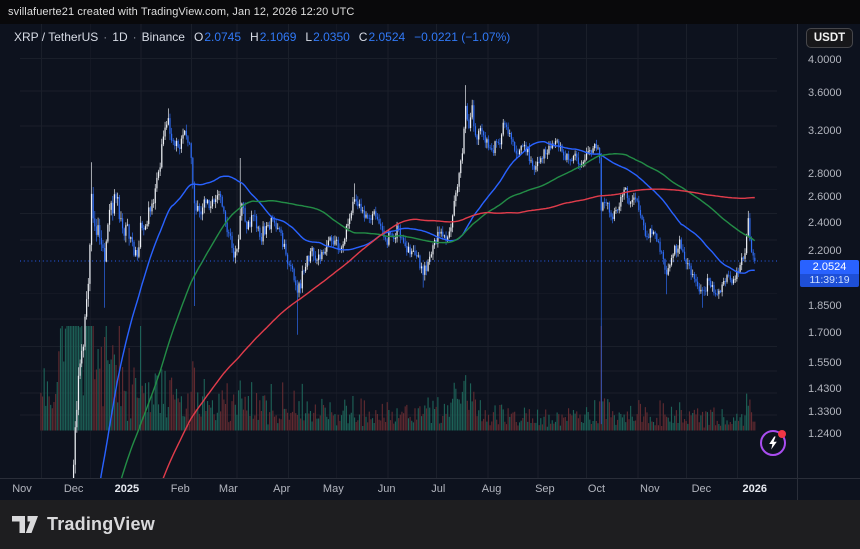 The width and height of the screenshot is (860, 549). Describe the element at coordinates (254, 37) in the screenshot. I see `high-label: H` at that location.